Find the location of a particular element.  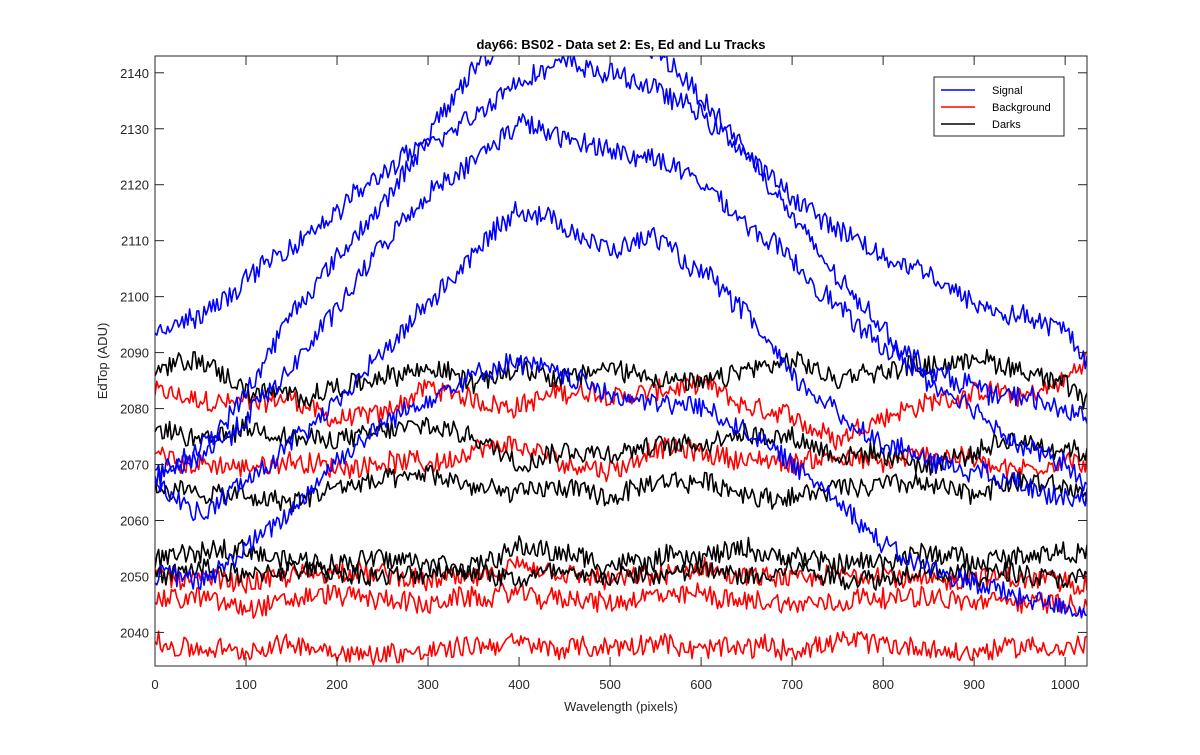

x-tick-label: 400 is located at coordinates (519, 684).